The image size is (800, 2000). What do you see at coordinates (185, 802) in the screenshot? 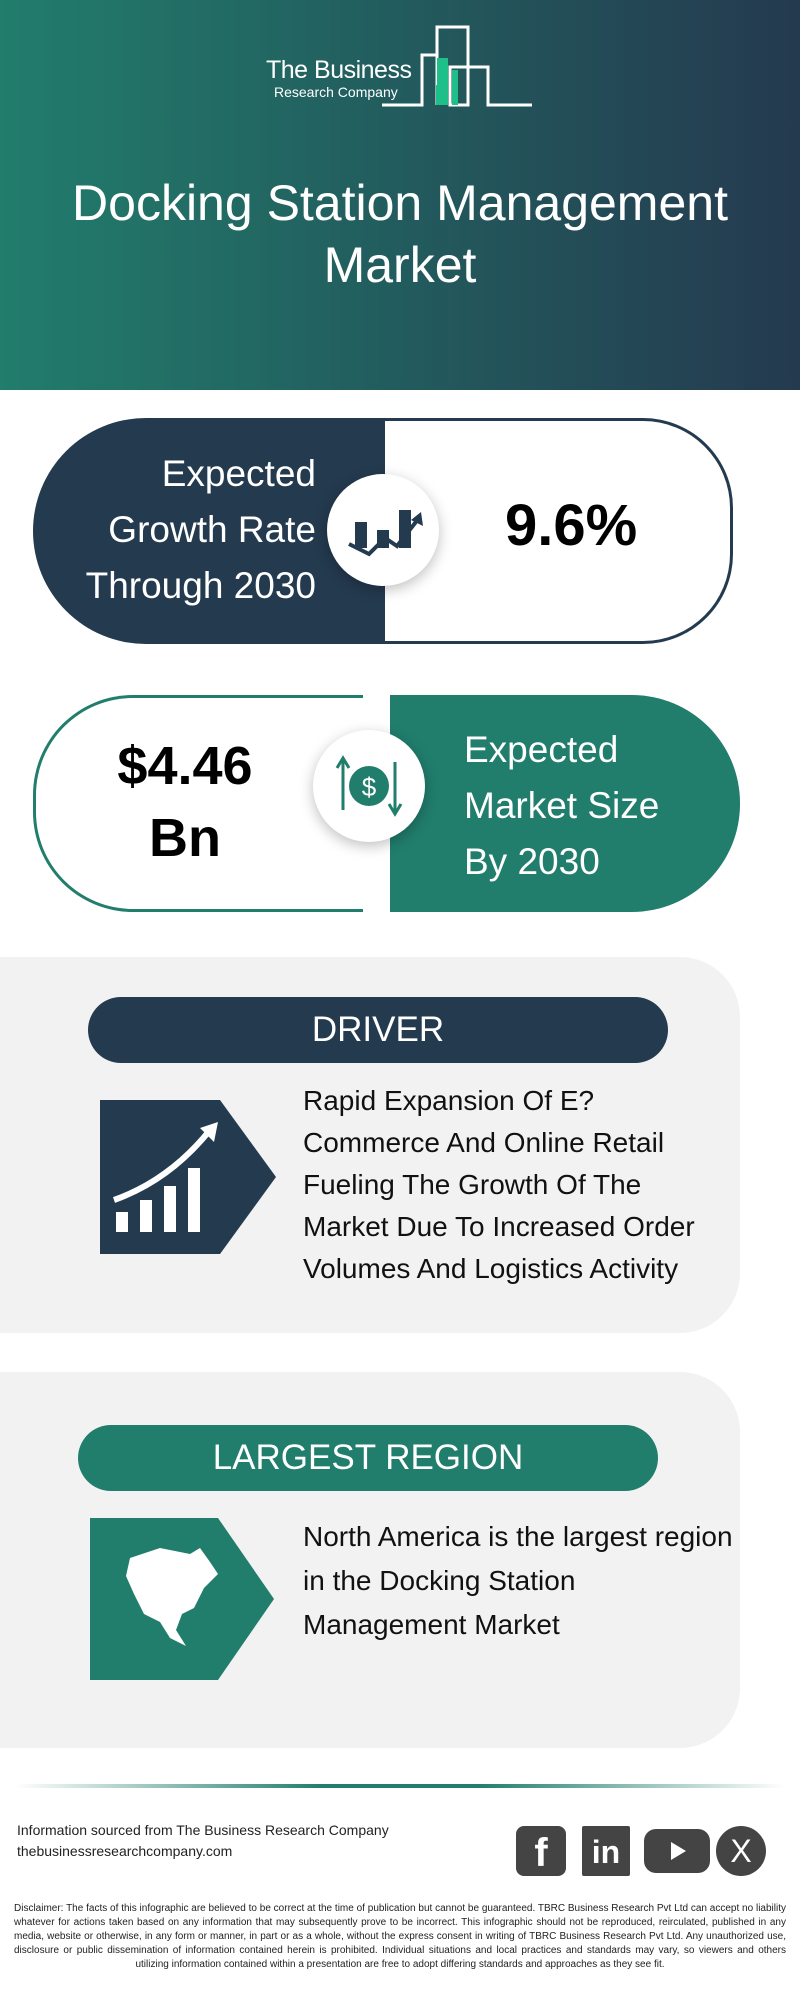
I see `market-size-value: $4.46 Bn` at bounding box center [185, 802].